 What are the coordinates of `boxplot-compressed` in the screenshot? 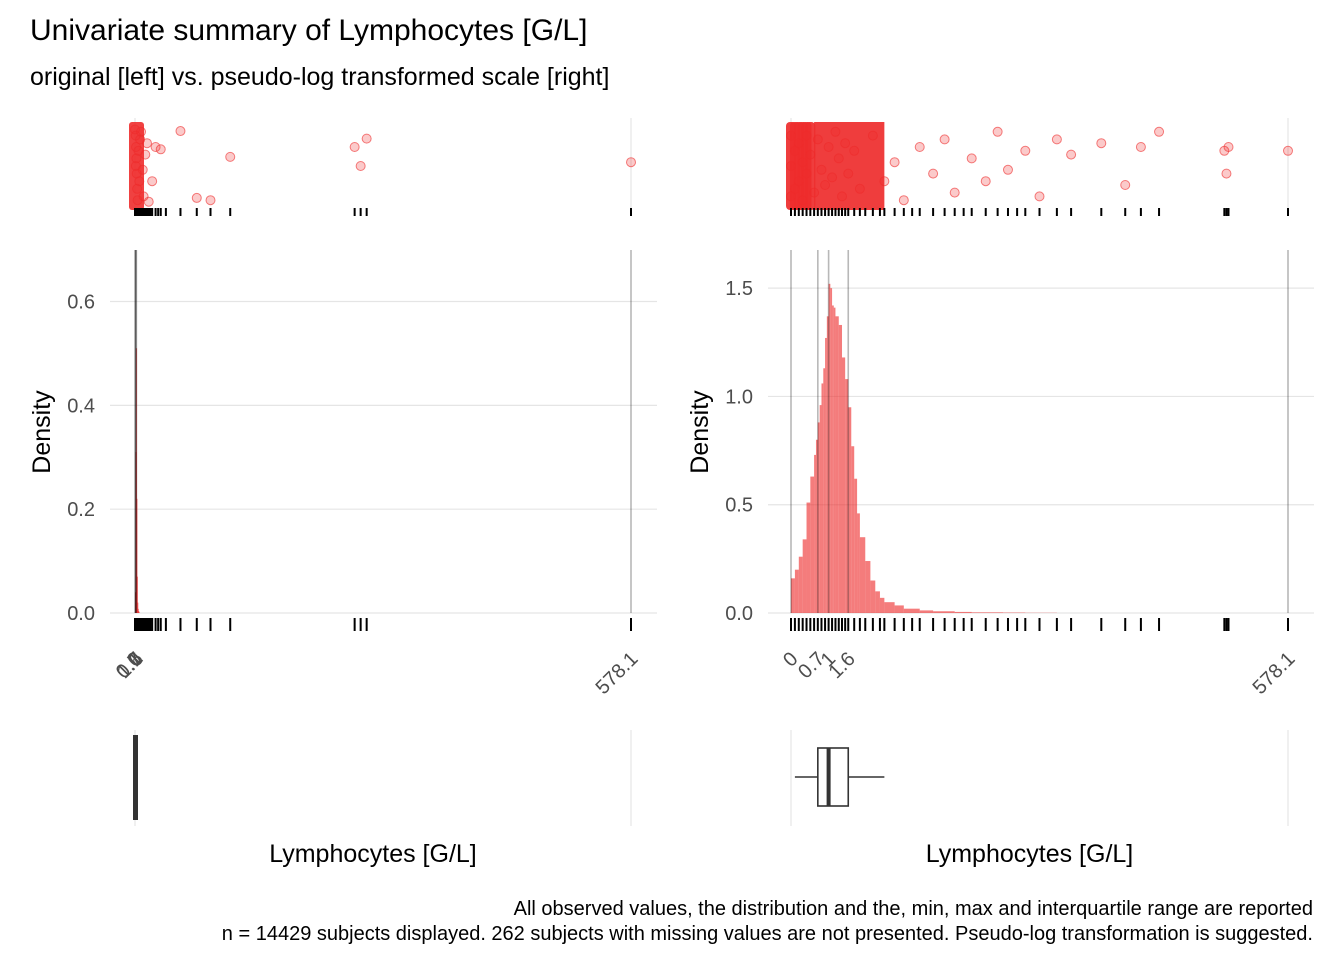 It's located at (135, 777).